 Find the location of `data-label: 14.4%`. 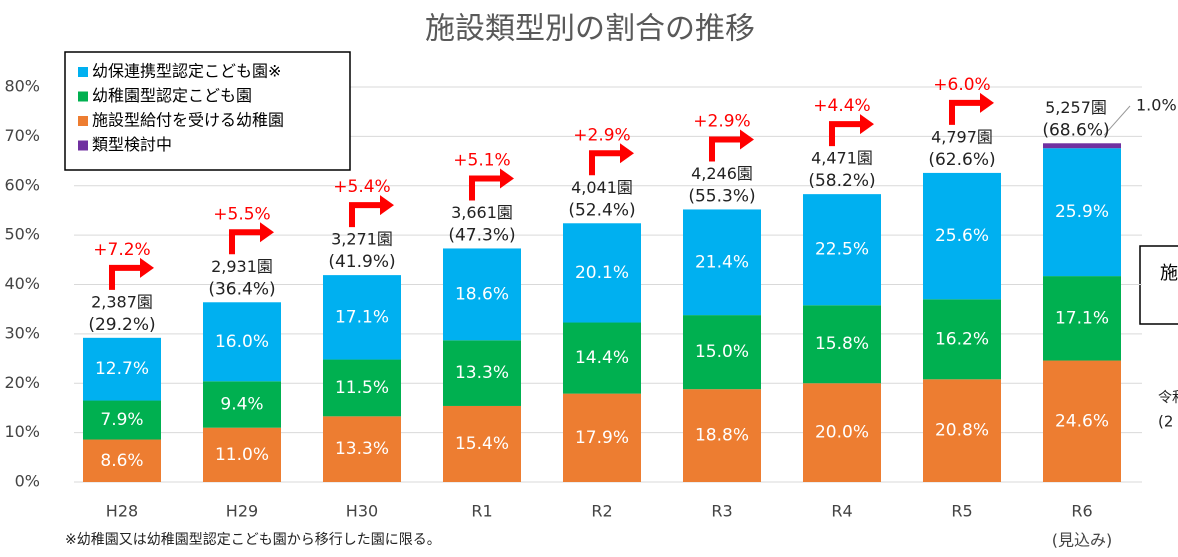

data-label: 14.4% is located at coordinates (602, 358).